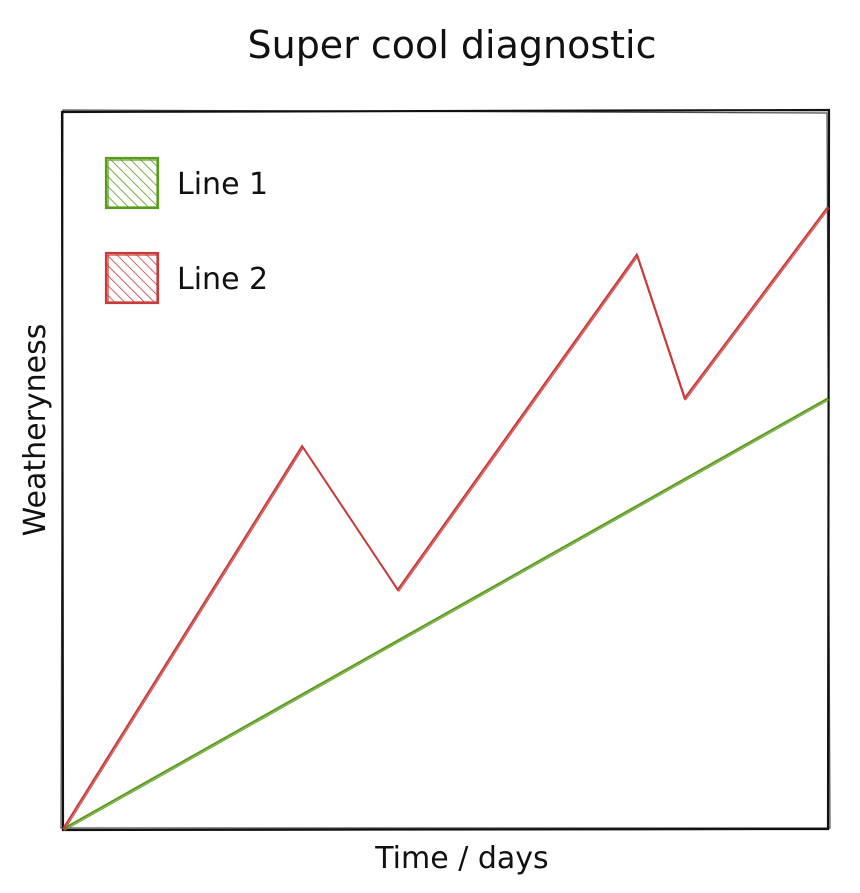 This screenshot has width=860, height=893. Describe the element at coordinates (451, 45) in the screenshot. I see `chart-title: Super cool diagnostic` at that location.